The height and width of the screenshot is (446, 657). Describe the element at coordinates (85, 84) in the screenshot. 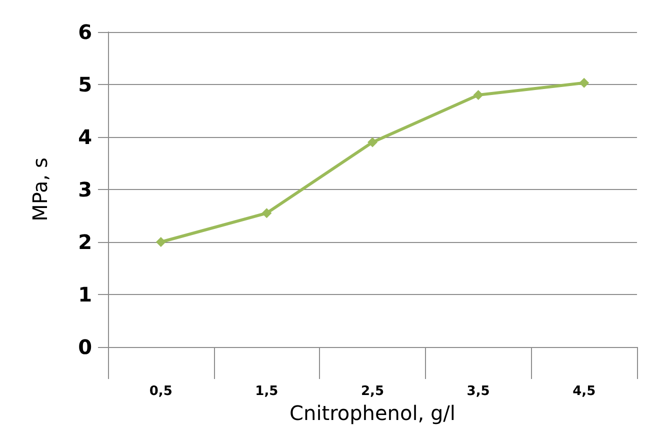

I see `y-tick-label: 5` at that location.